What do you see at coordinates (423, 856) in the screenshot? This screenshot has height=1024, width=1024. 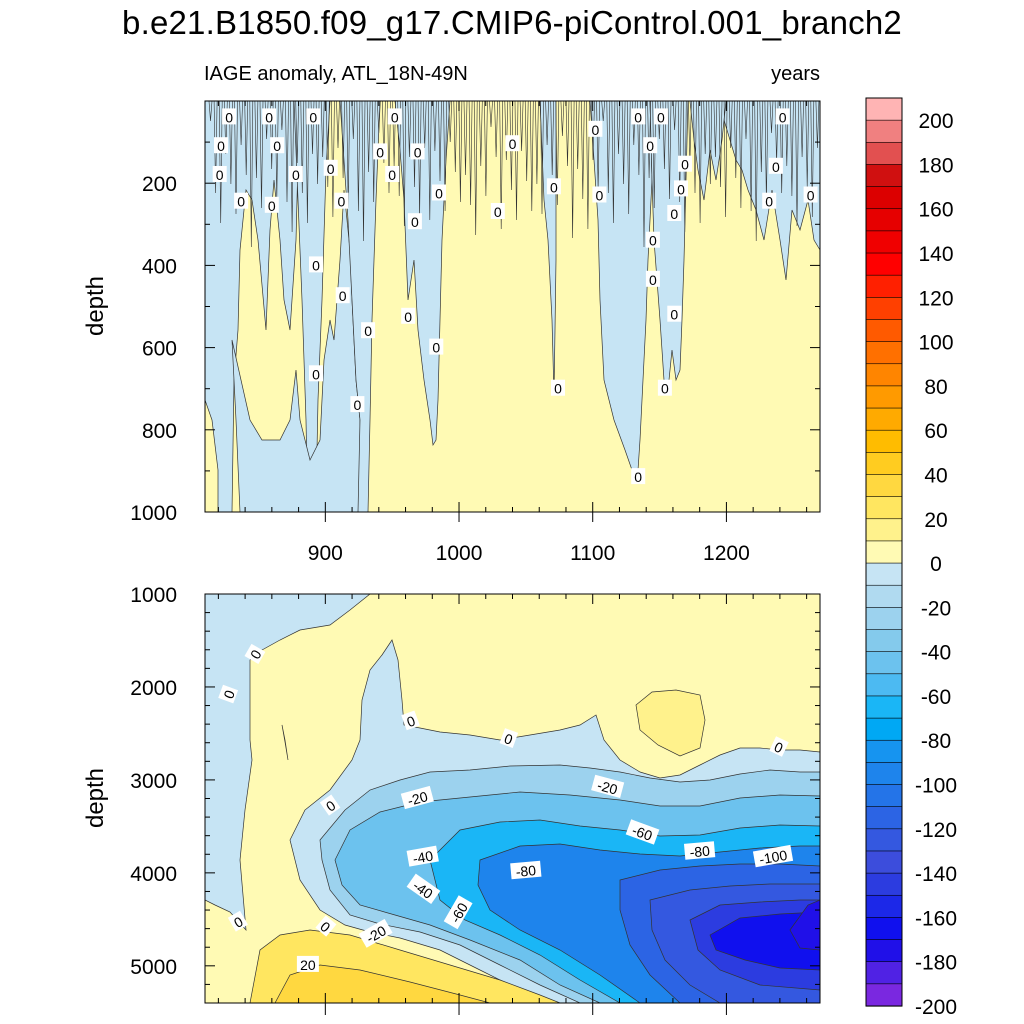 I see `svg-text: -40` at bounding box center [423, 856].